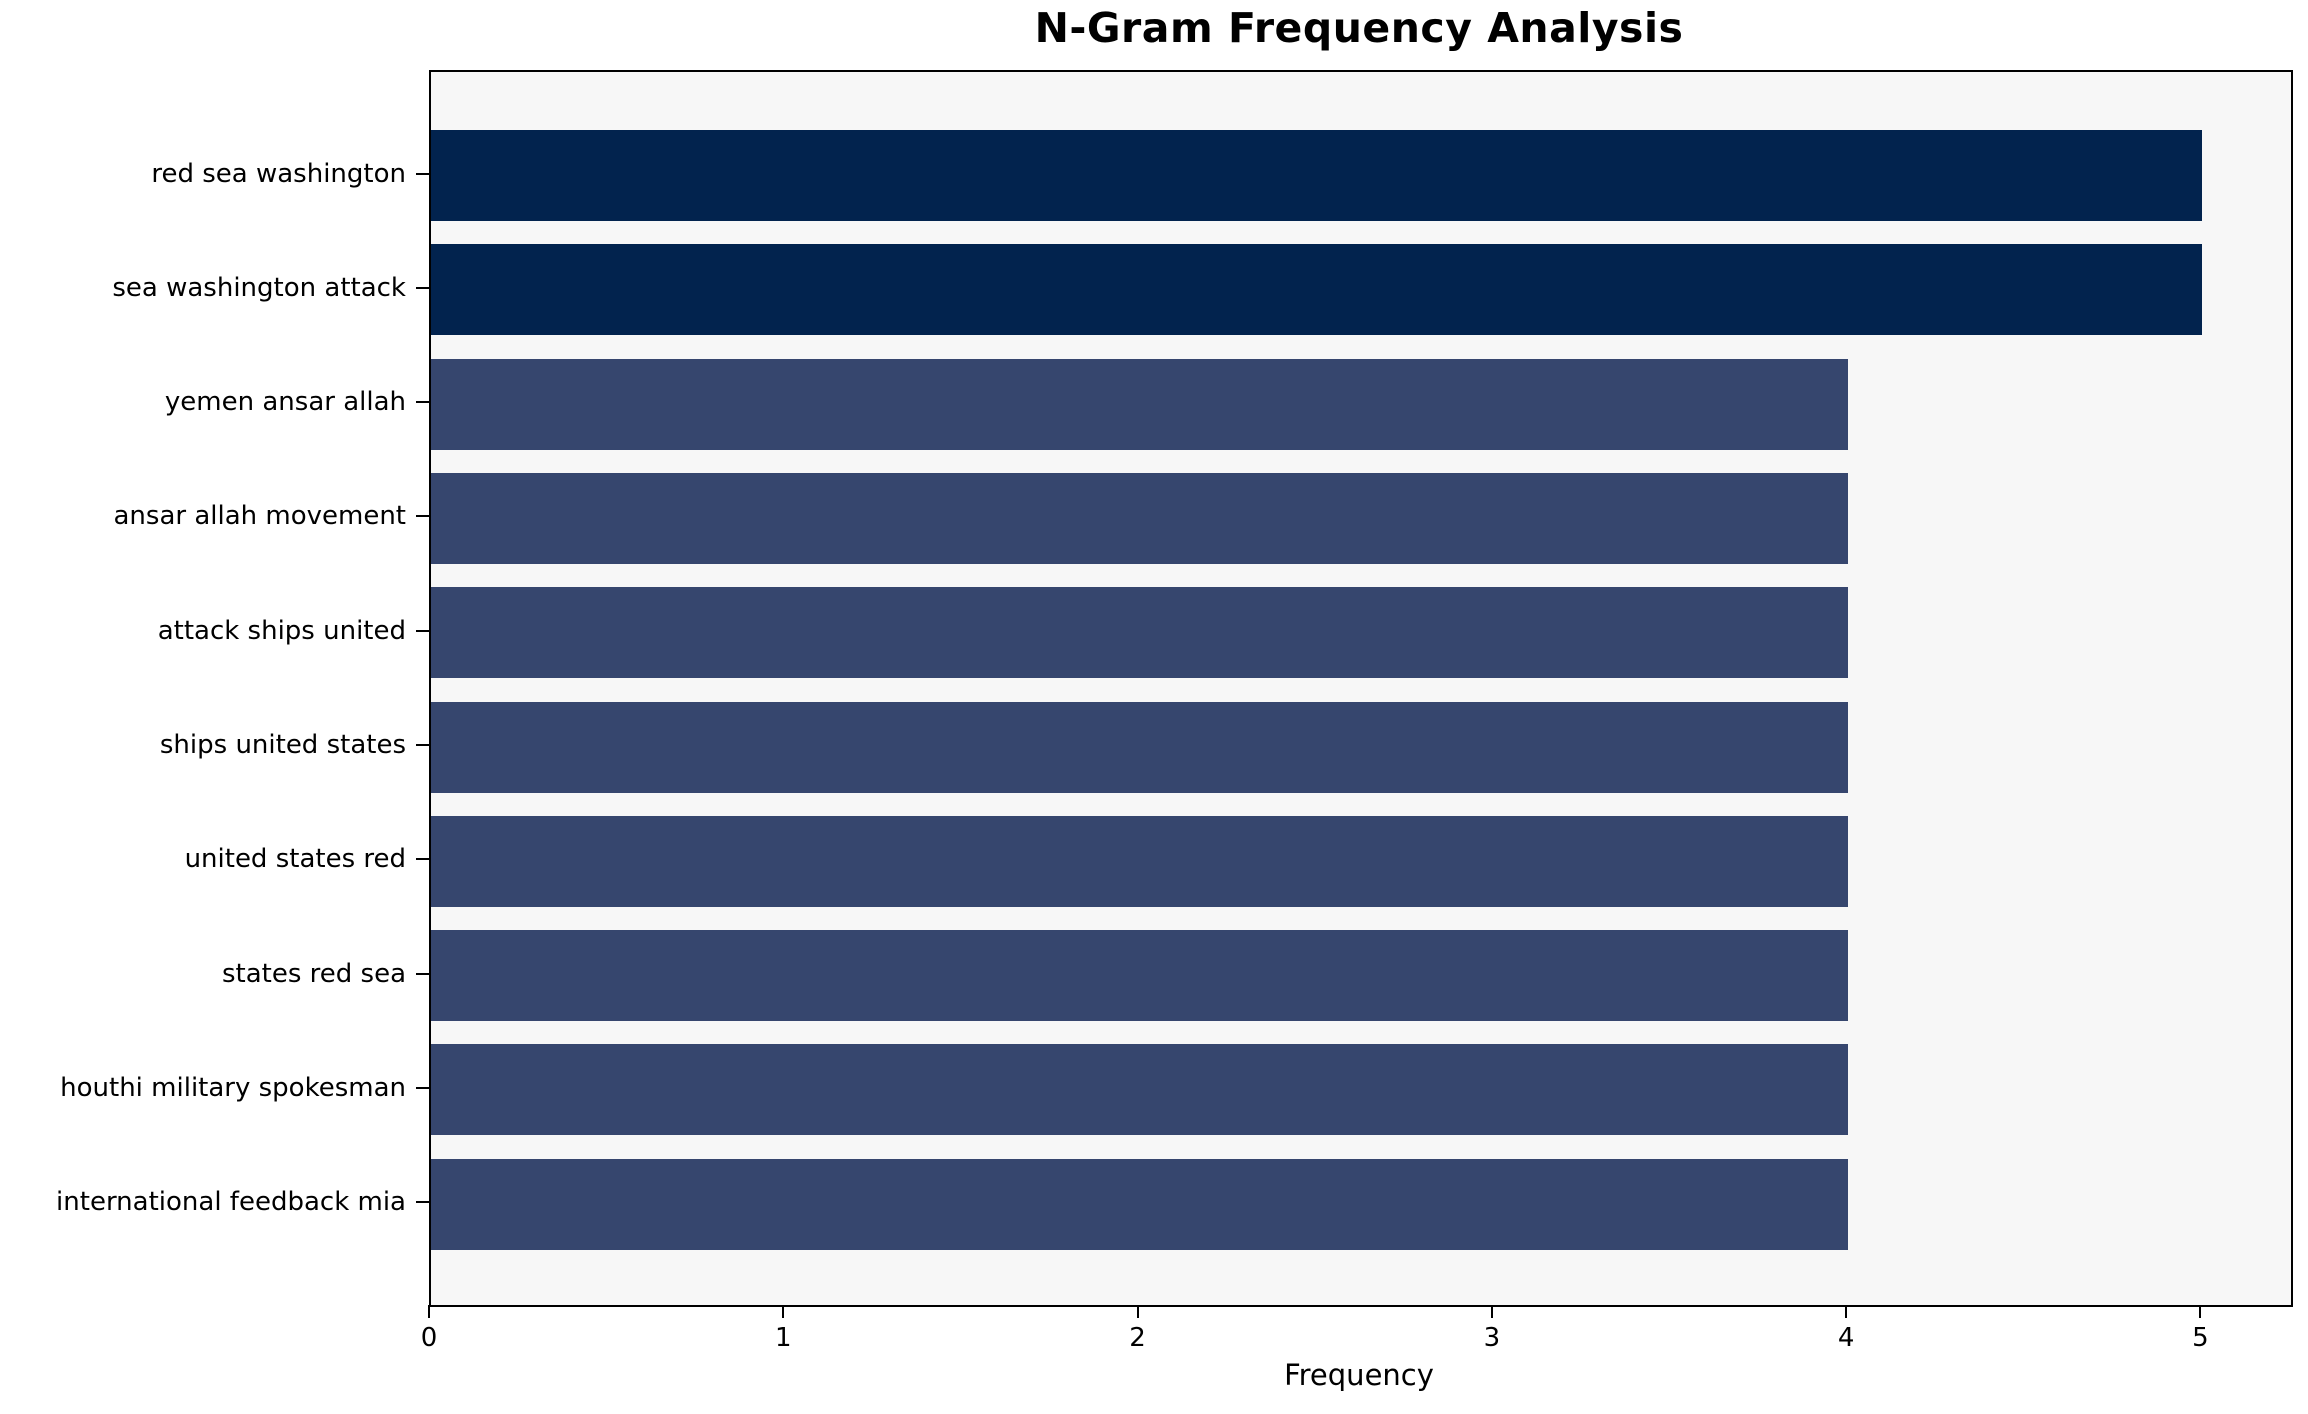 The width and height of the screenshot is (2308, 1414). What do you see at coordinates (783, 1338) in the screenshot?
I see `x-tick-label: 1` at bounding box center [783, 1338].